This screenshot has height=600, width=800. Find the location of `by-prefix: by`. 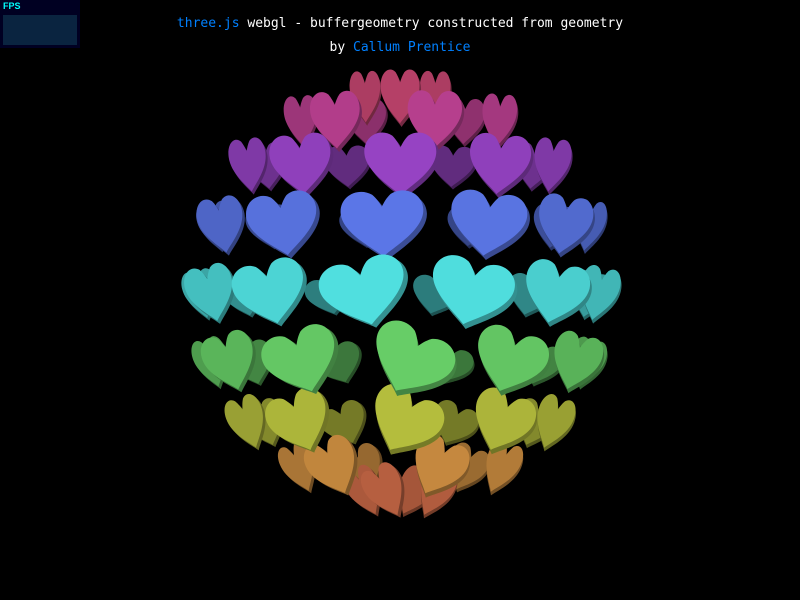

by-prefix: by is located at coordinates (341, 47).